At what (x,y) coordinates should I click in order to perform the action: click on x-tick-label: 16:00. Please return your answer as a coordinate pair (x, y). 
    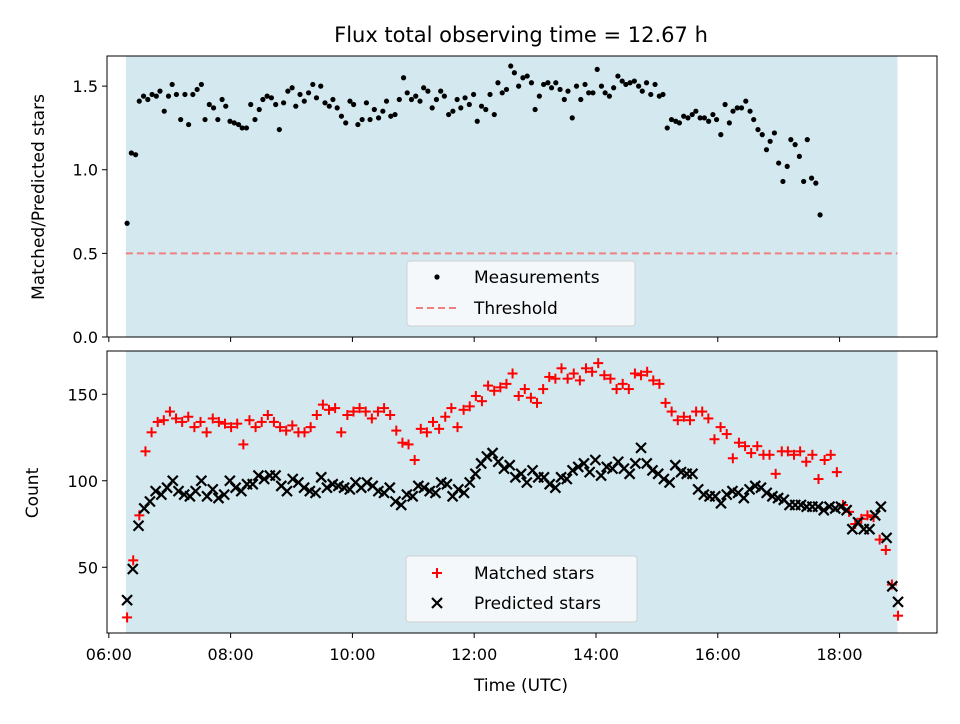
    Looking at the image, I should click on (718, 654).